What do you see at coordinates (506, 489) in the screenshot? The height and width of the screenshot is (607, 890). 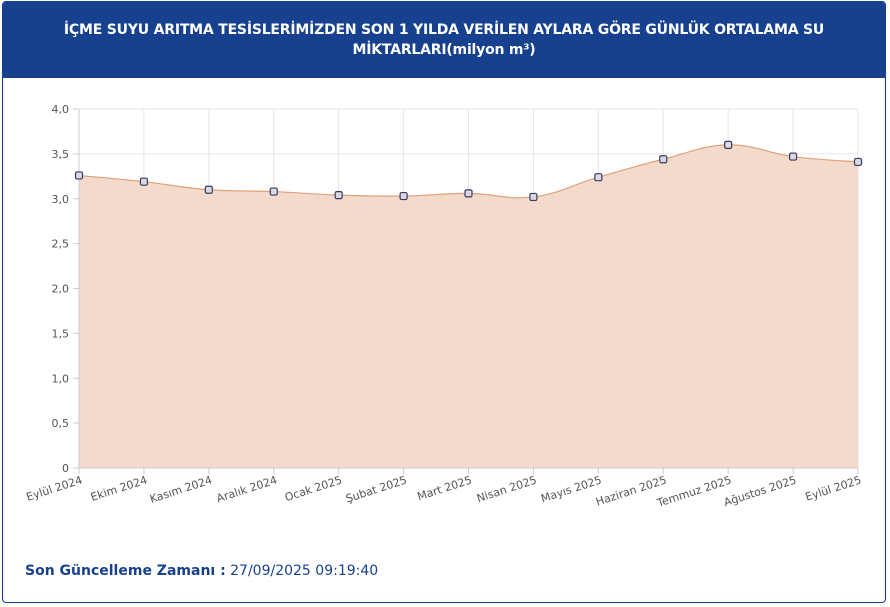 I see `x-tick-label: Nisan 2025` at bounding box center [506, 489].